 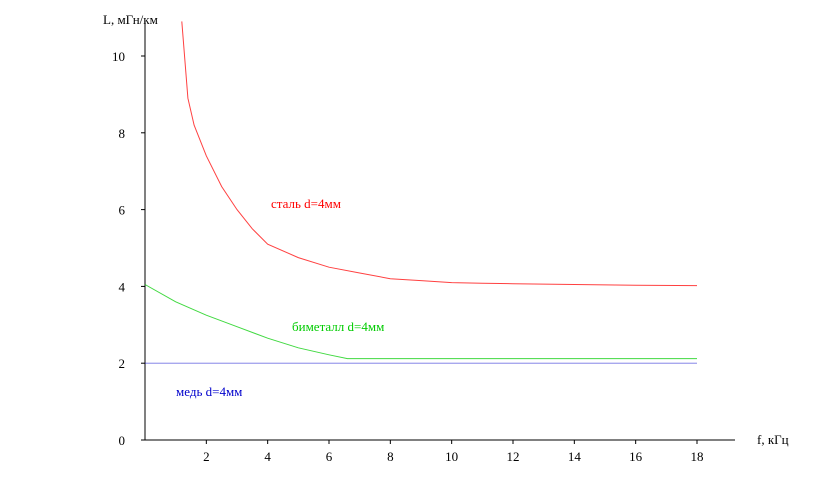 What do you see at coordinates (122, 440) in the screenshot?
I see `y-tick-label: 0` at bounding box center [122, 440].